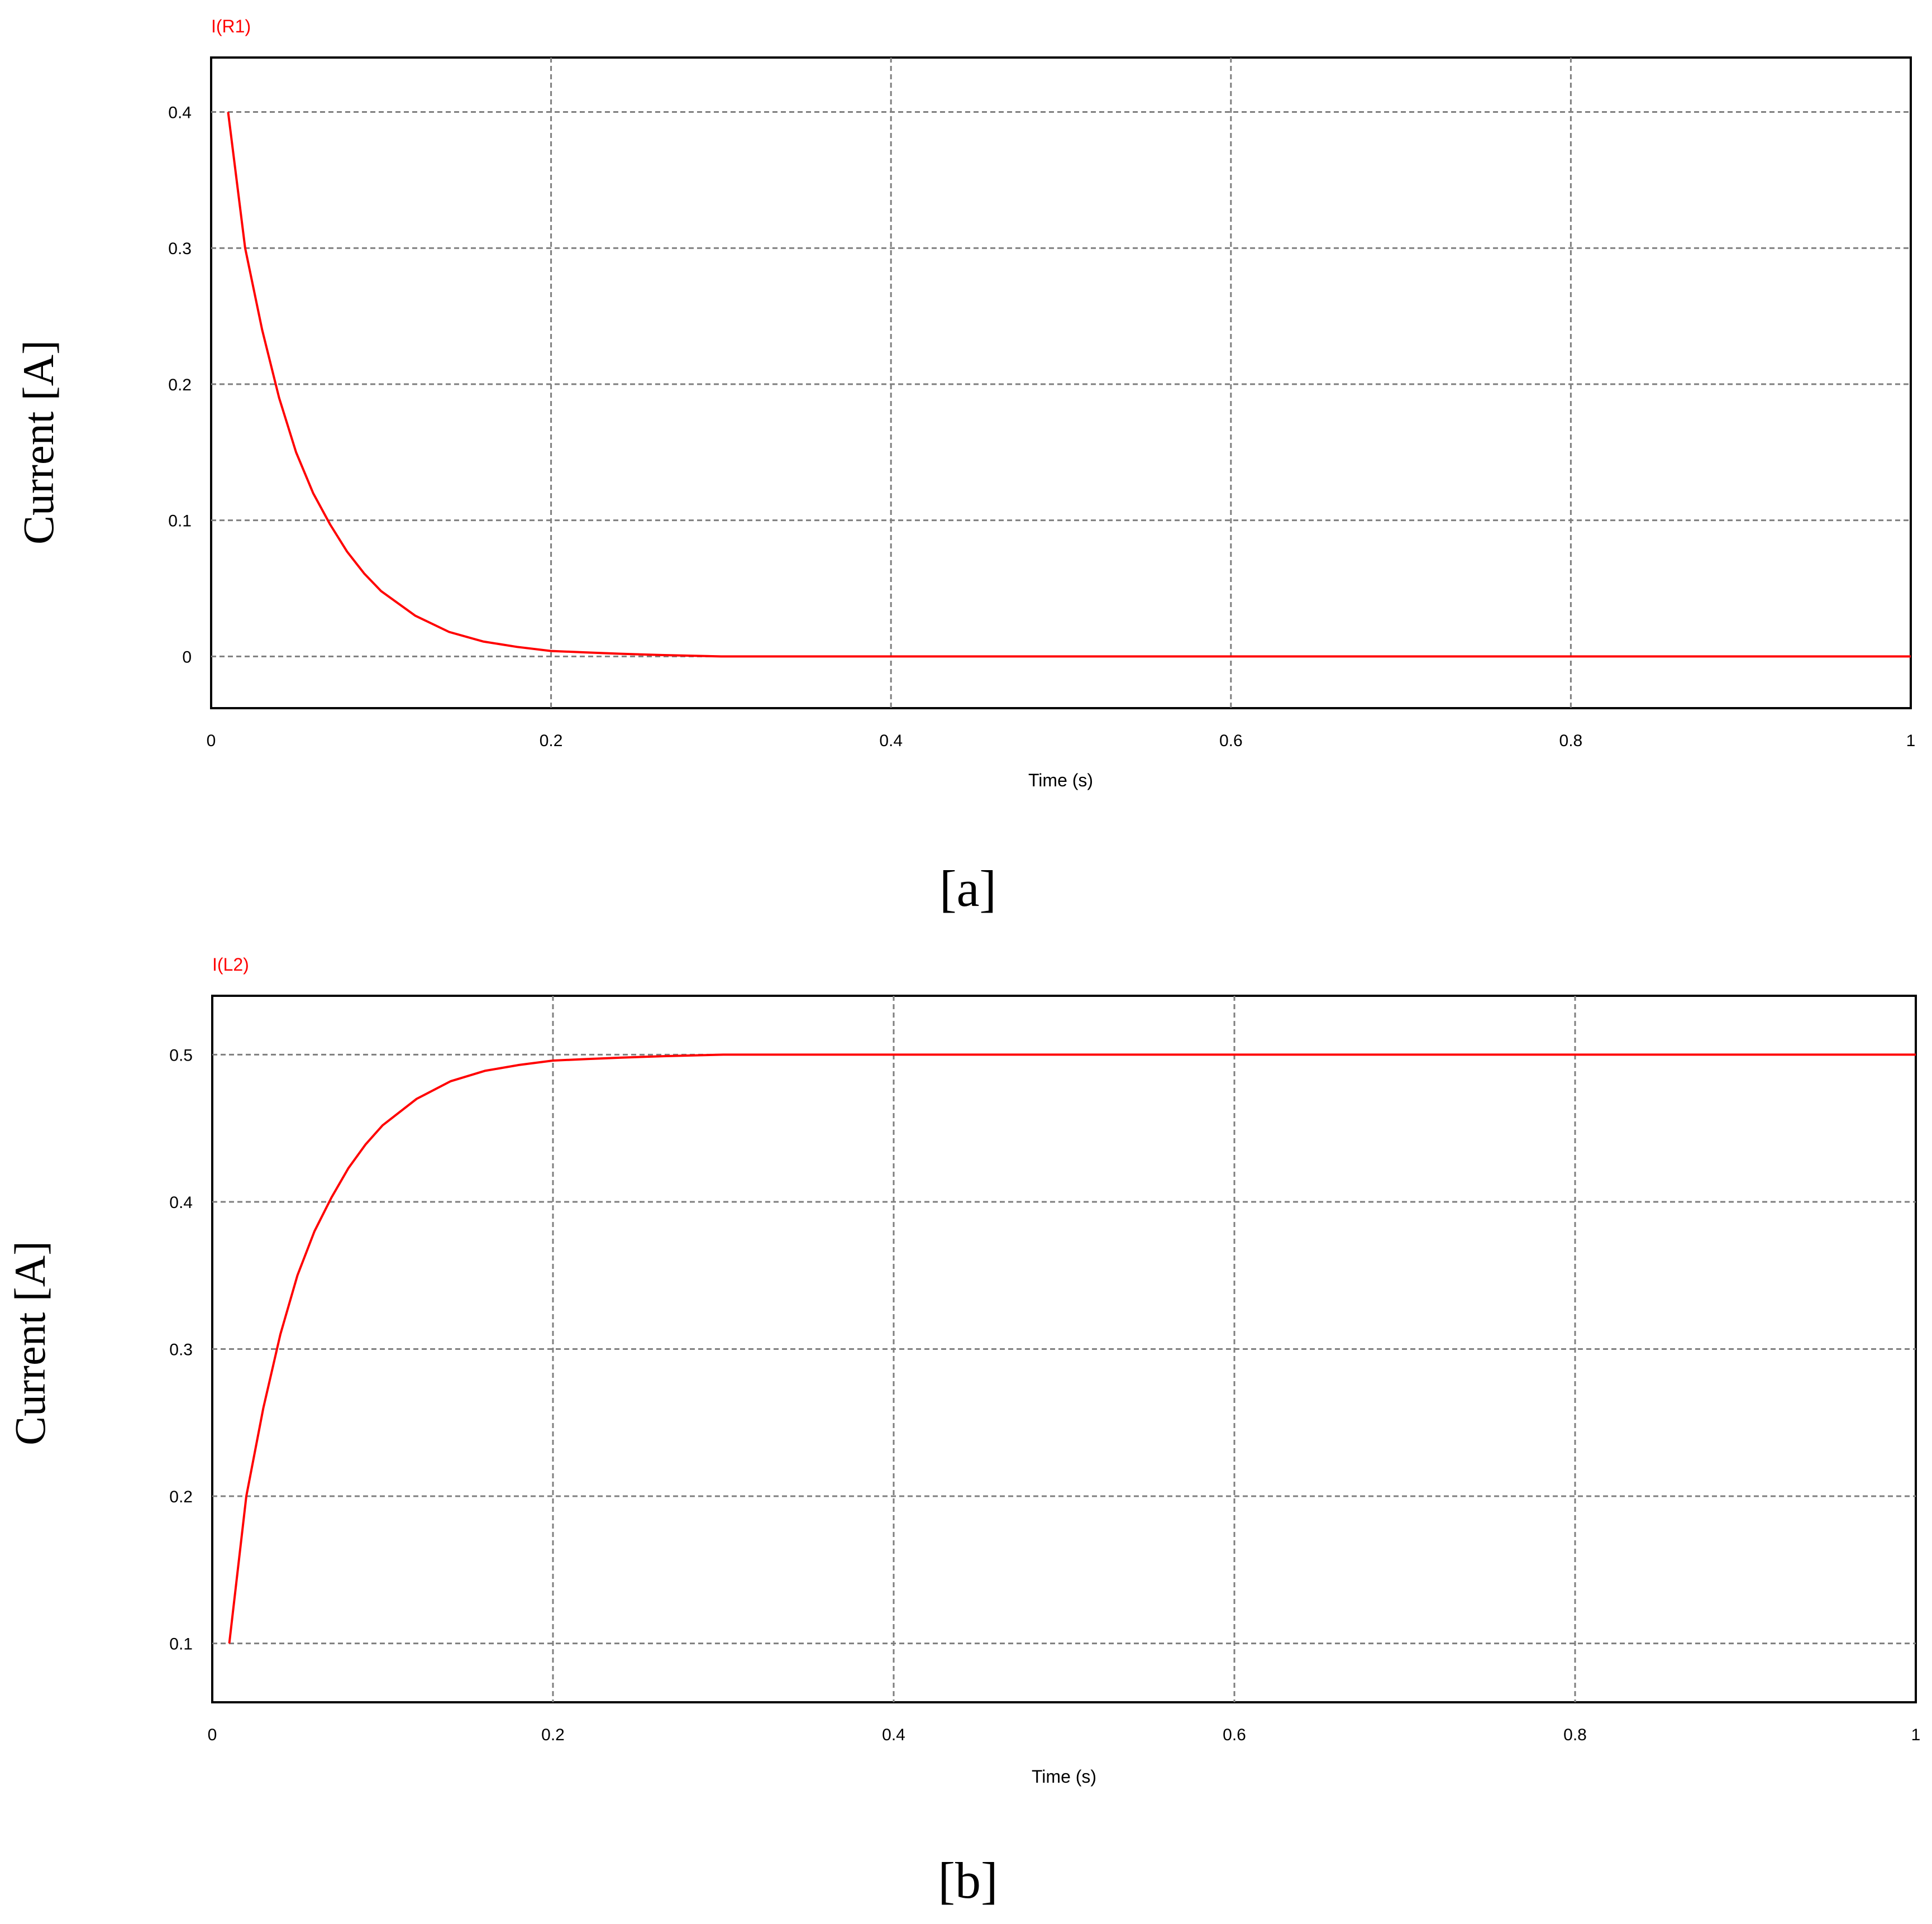 The width and height of the screenshot is (1932, 1924). Describe the element at coordinates (968, 1880) in the screenshot. I see `panel-caption: [b]` at that location.